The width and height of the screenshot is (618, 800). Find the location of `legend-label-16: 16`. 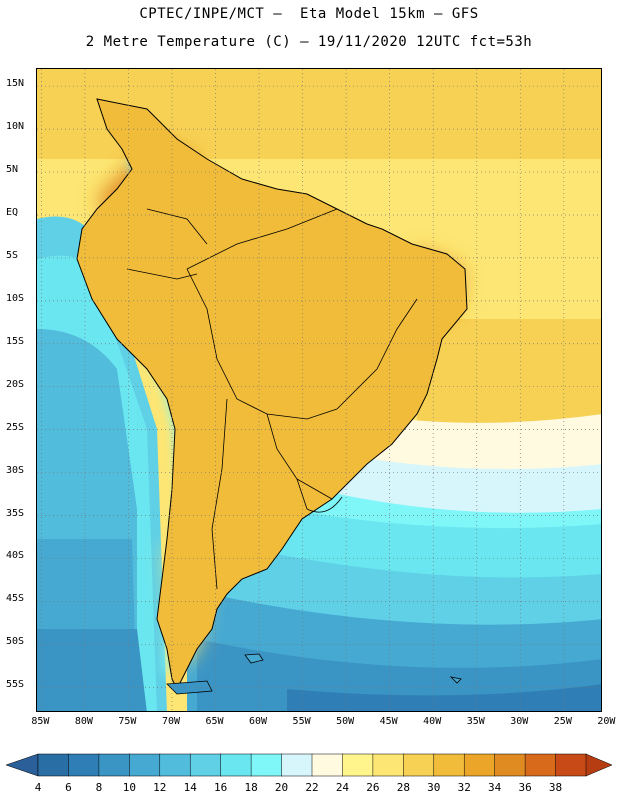

legend-label-16: 16 is located at coordinates (221, 787).